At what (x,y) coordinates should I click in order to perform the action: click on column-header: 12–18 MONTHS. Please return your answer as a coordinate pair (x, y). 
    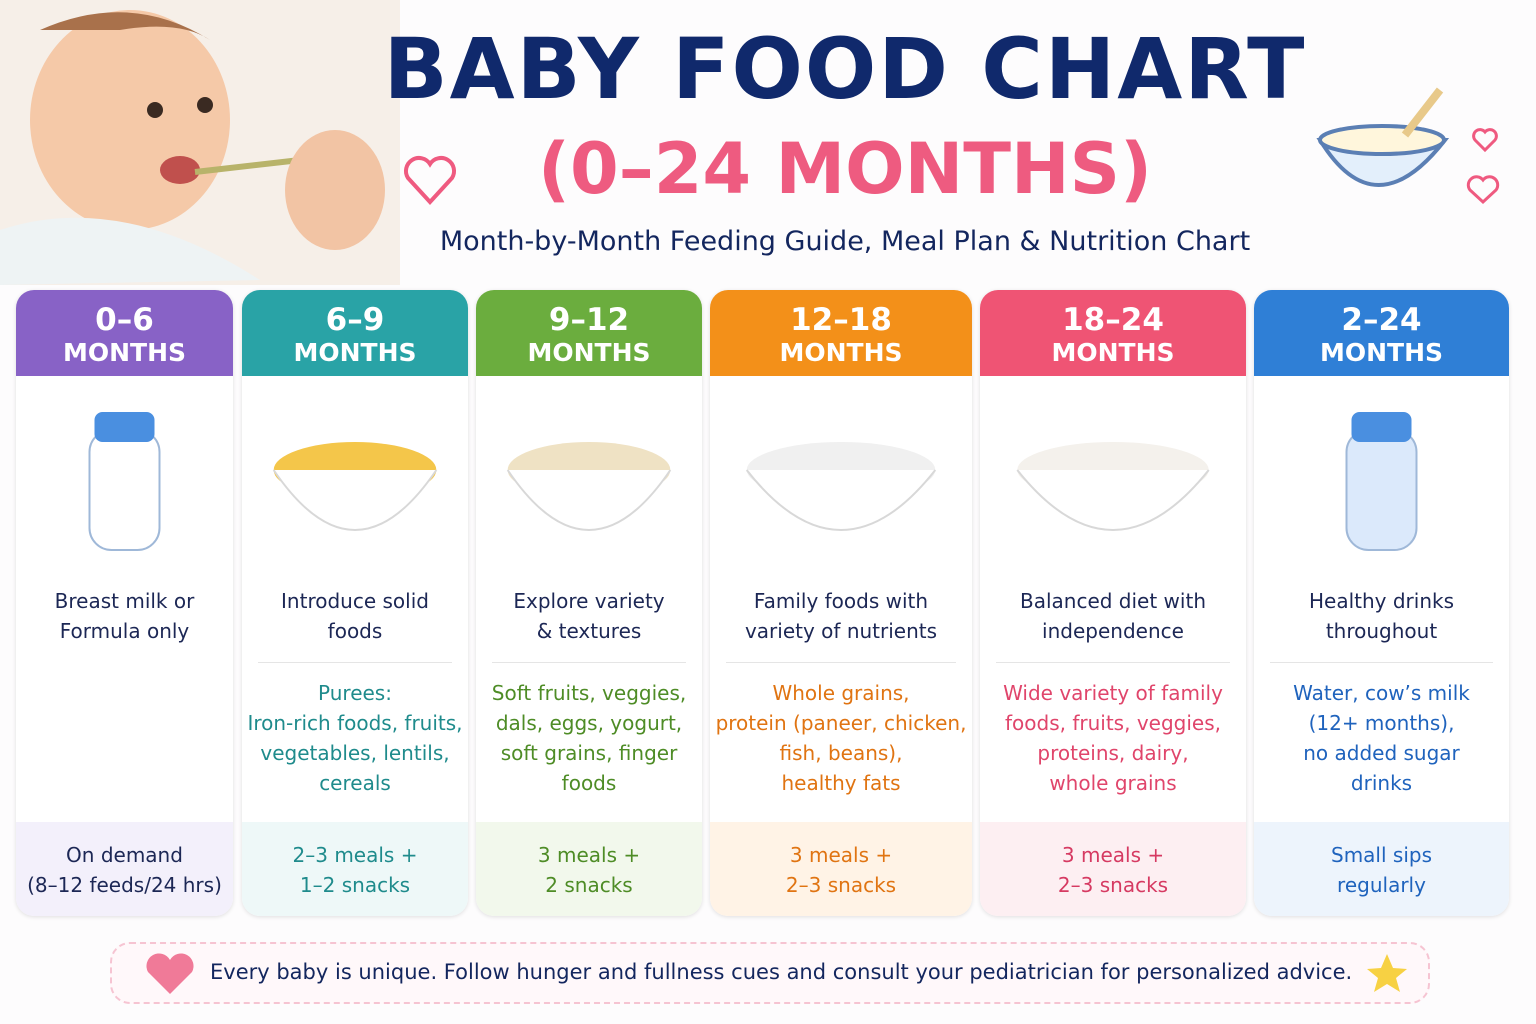
    Looking at the image, I should click on (841, 333).